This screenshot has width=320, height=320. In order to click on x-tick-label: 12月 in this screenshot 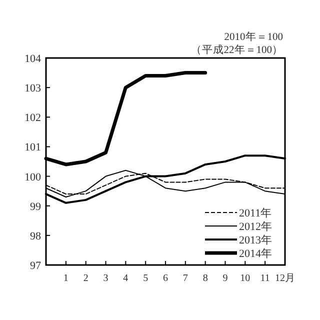, I will do `click(285, 278)`.